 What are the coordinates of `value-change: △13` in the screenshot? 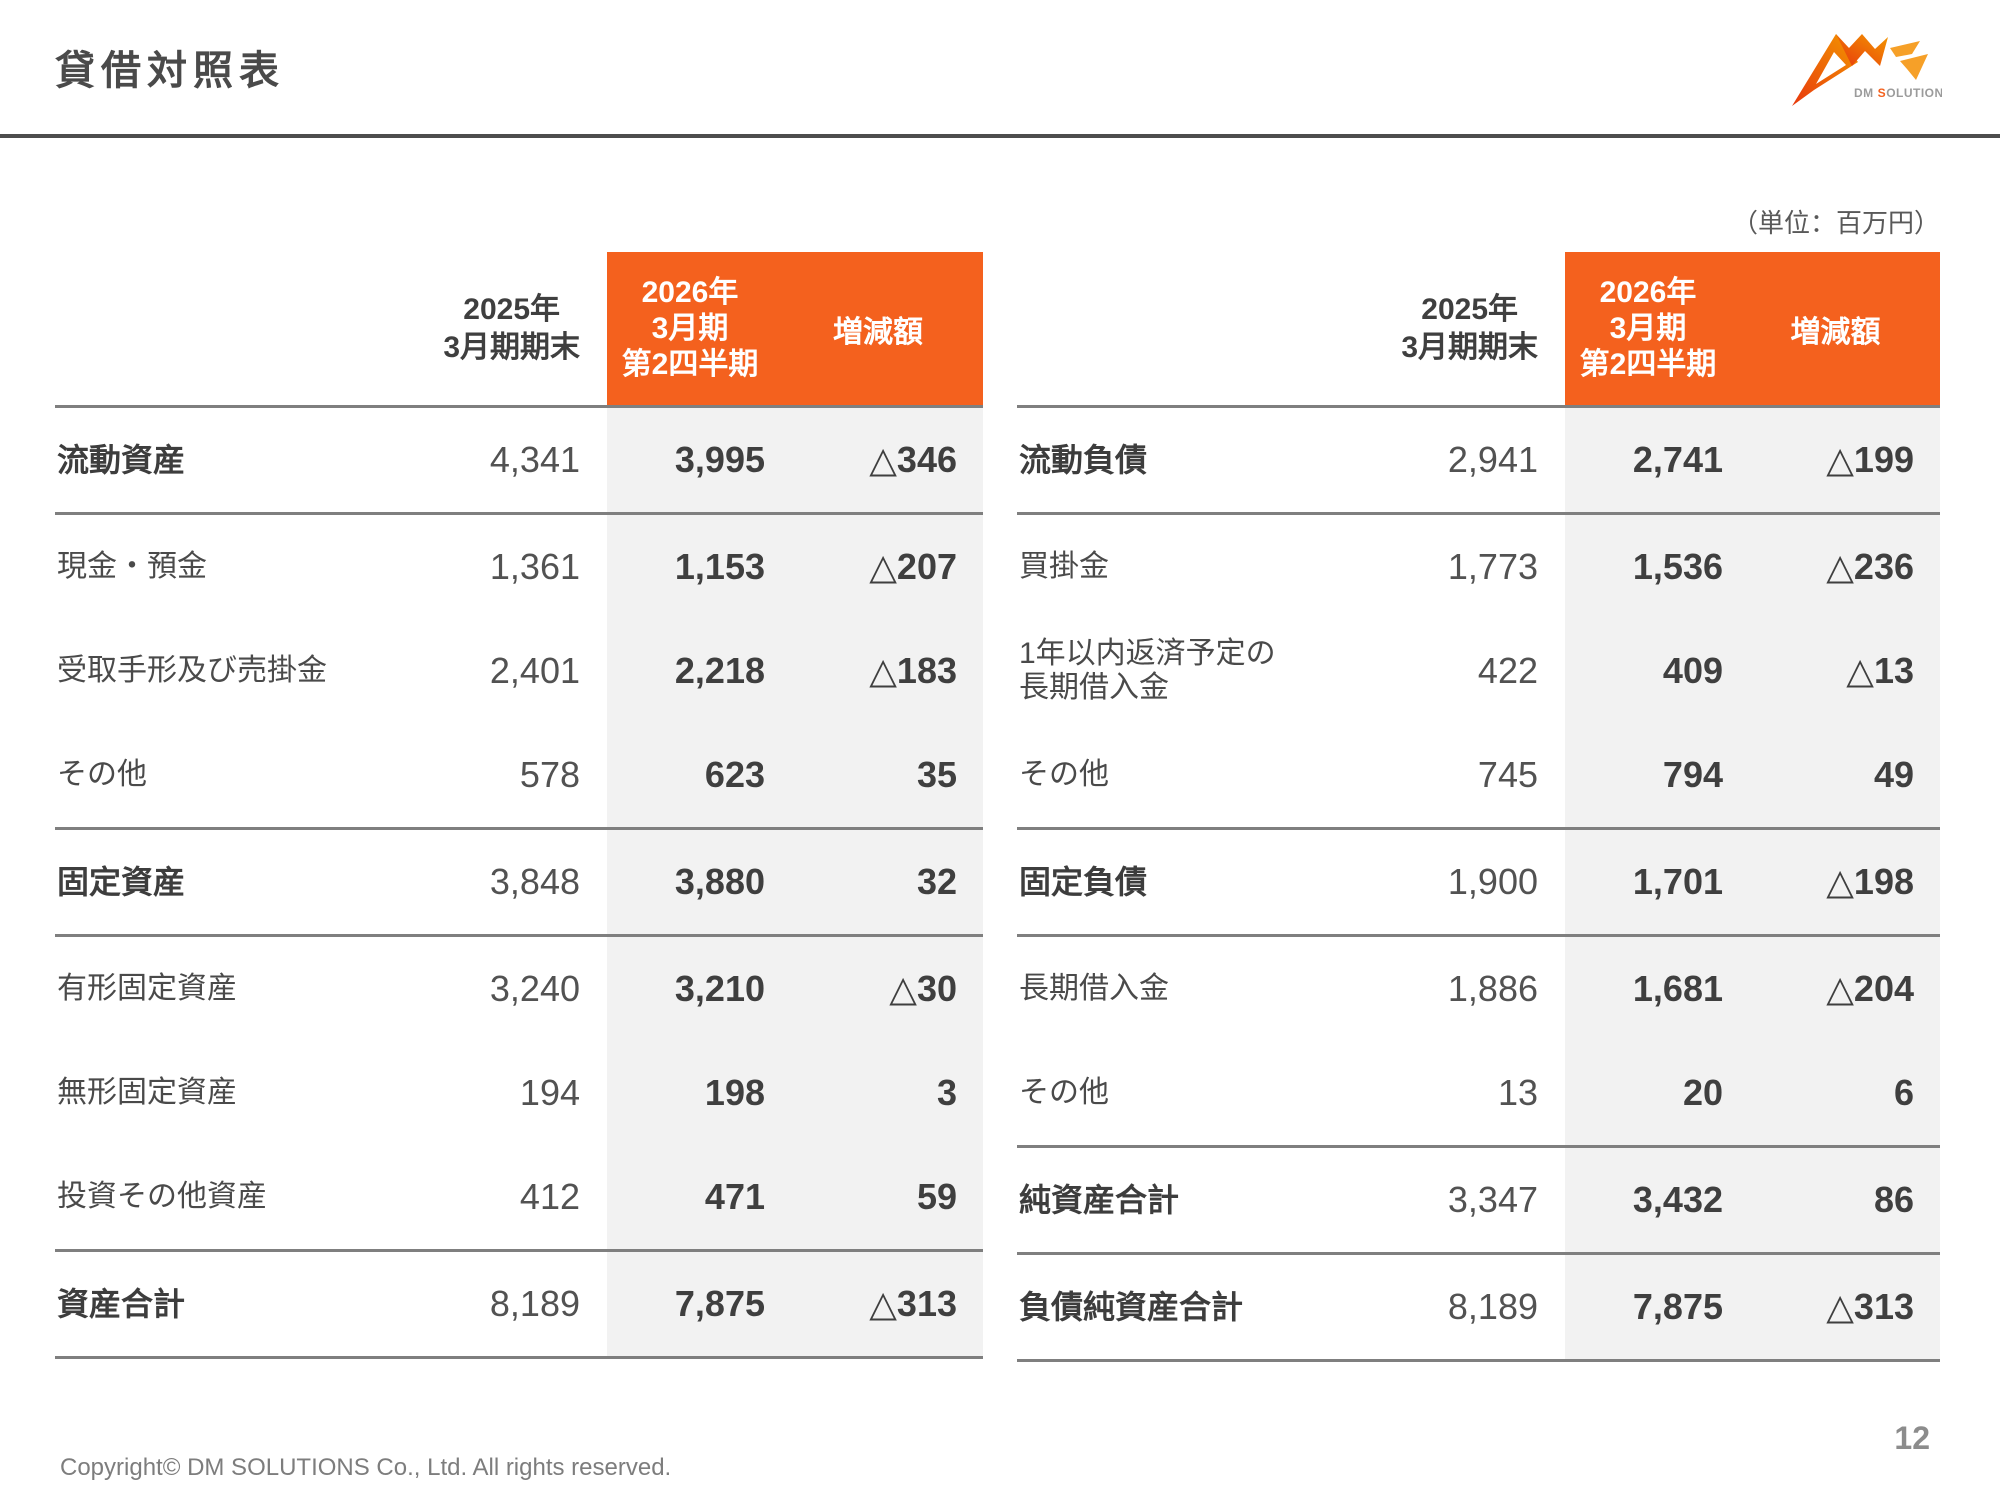 It's located at (1835, 671).